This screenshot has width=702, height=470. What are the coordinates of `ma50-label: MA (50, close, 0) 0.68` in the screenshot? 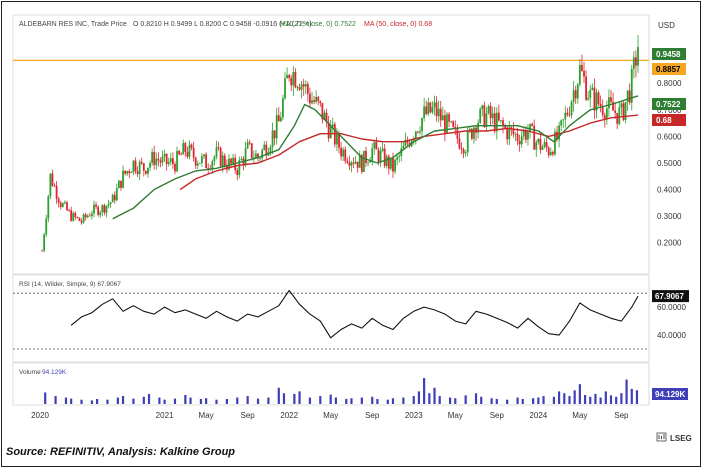 It's located at (398, 24).